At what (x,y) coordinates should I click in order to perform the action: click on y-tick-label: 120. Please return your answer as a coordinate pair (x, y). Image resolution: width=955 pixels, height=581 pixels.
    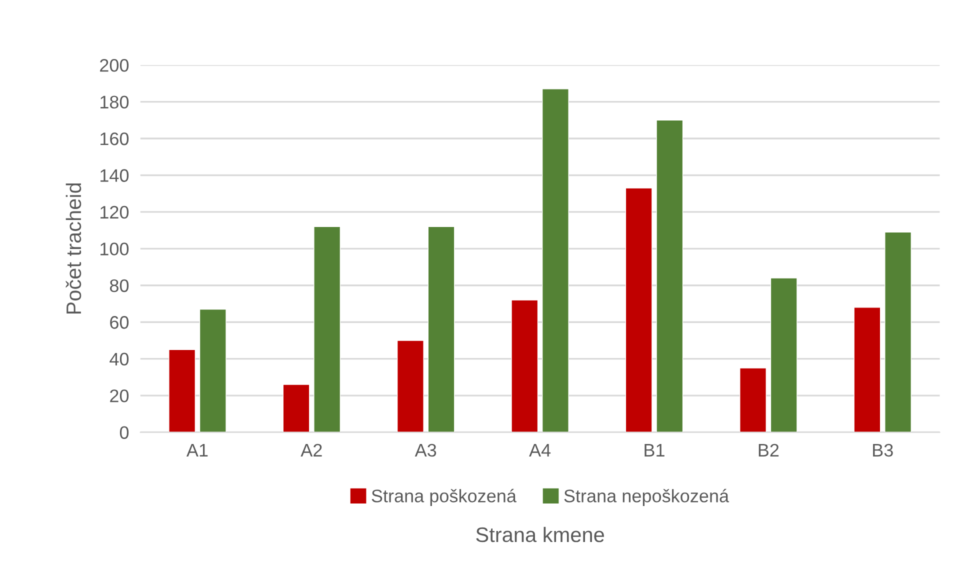
    Looking at the image, I should click on (114, 212).